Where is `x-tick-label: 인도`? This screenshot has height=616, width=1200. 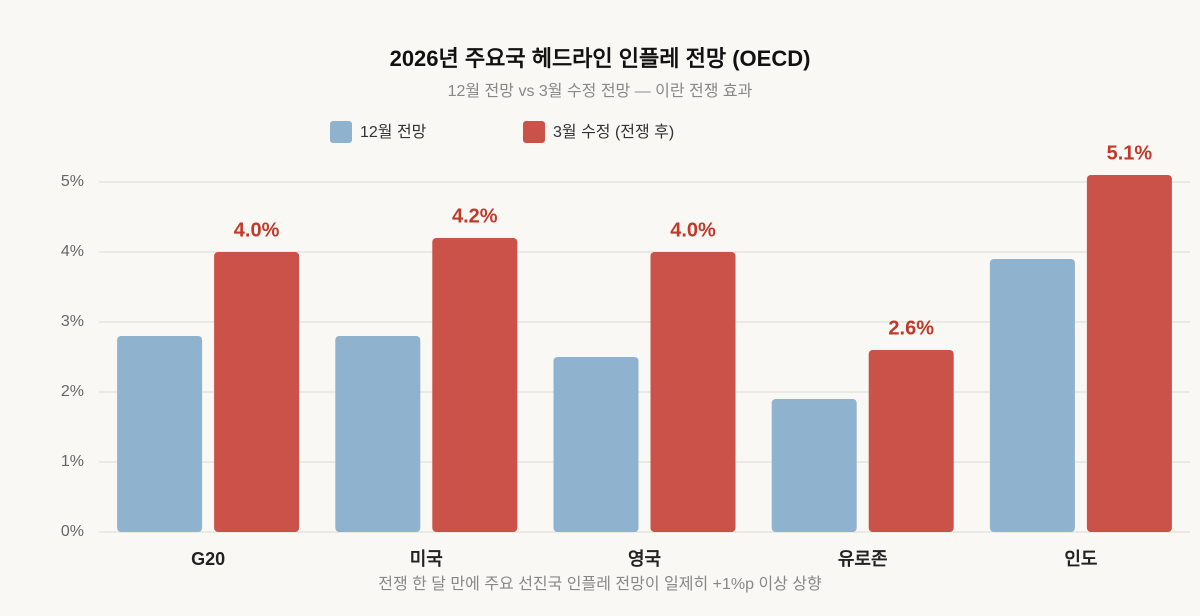
x-tick-label: 인도 is located at coordinates (1080, 559).